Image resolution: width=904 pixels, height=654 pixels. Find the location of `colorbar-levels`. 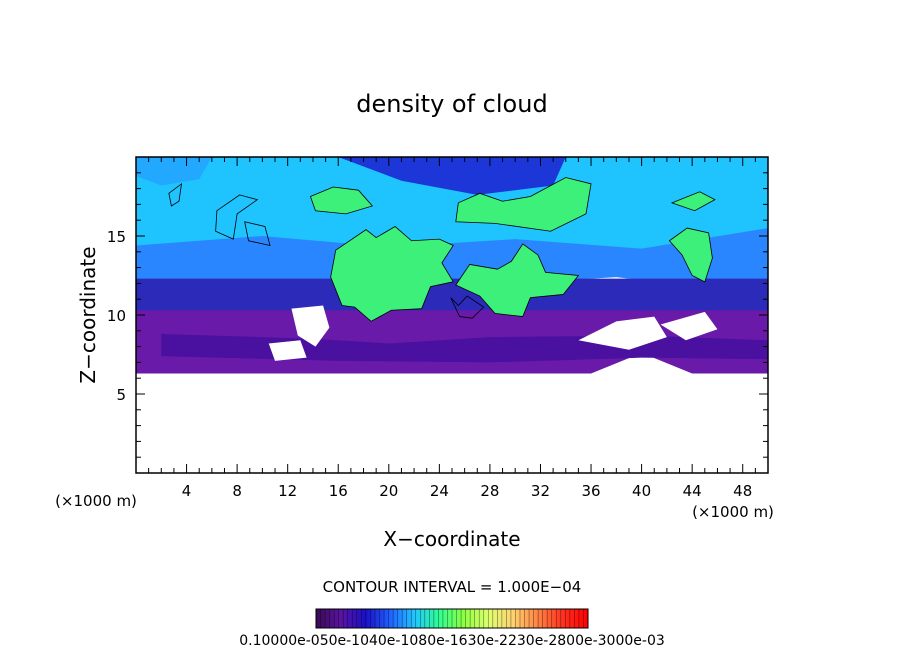

colorbar-levels is located at coordinates (452, 618).